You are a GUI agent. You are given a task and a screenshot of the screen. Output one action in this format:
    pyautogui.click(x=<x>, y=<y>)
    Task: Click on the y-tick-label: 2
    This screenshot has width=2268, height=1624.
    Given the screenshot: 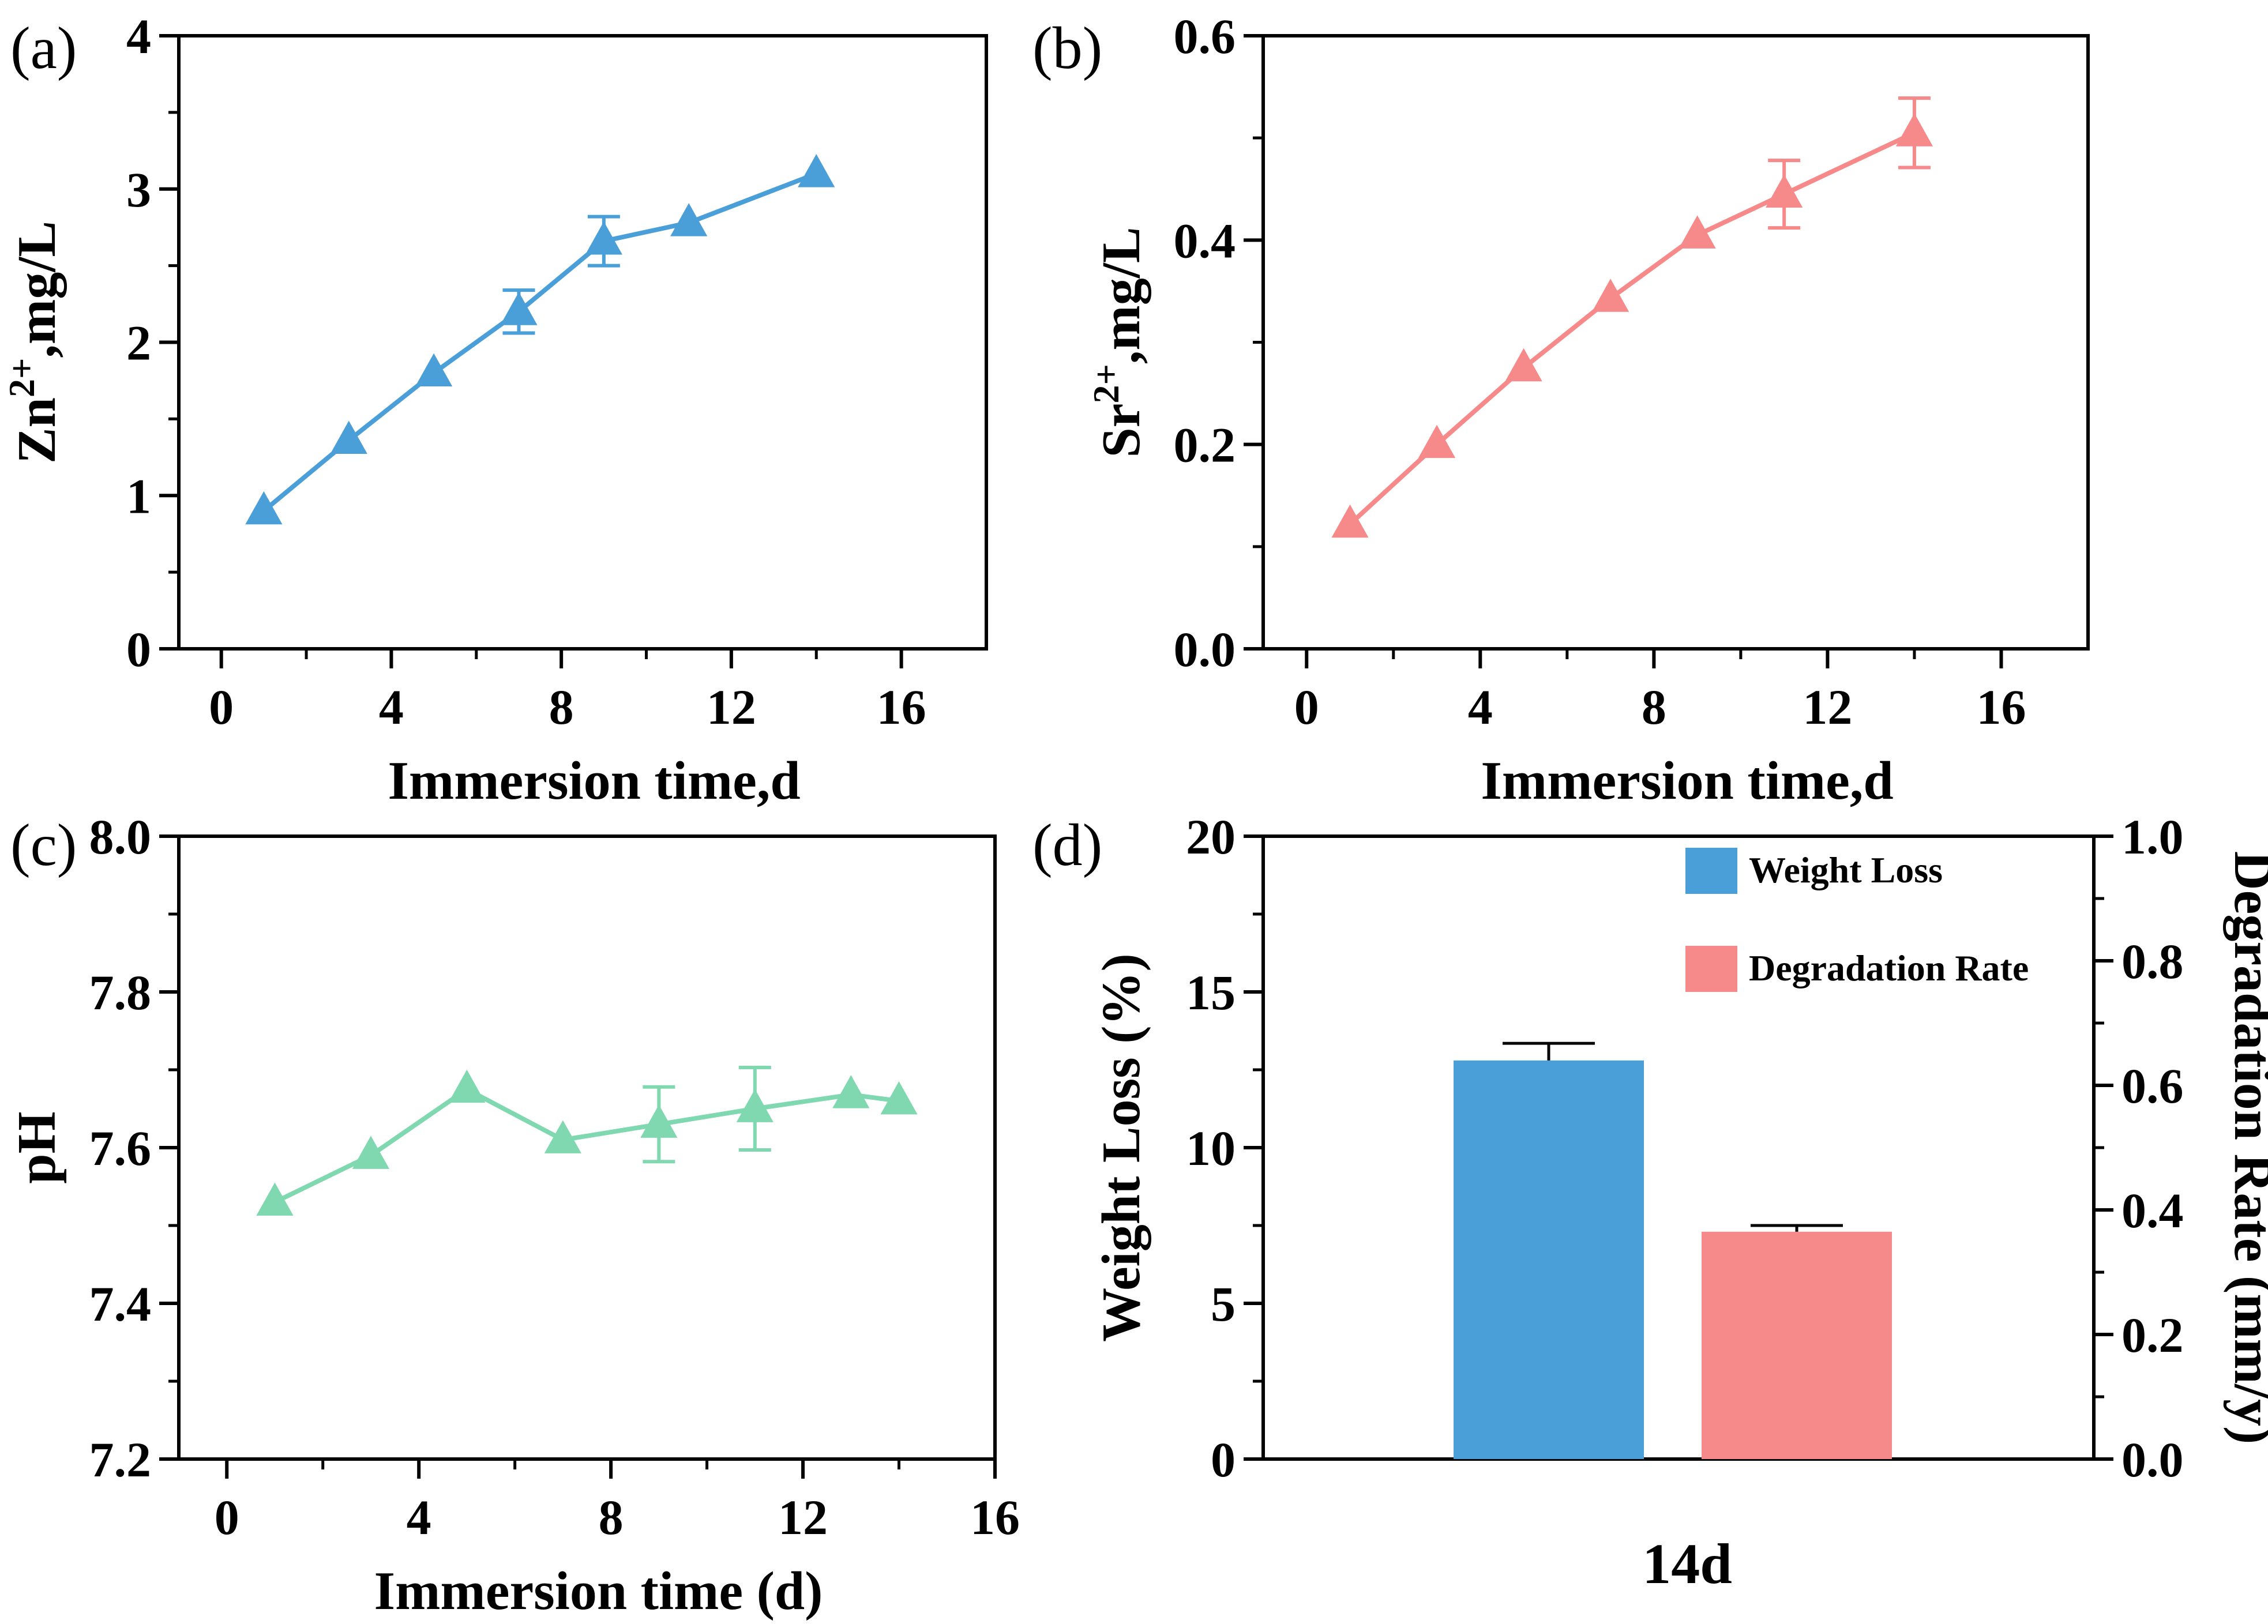 What is the action you would take?
    pyautogui.click(x=138, y=343)
    